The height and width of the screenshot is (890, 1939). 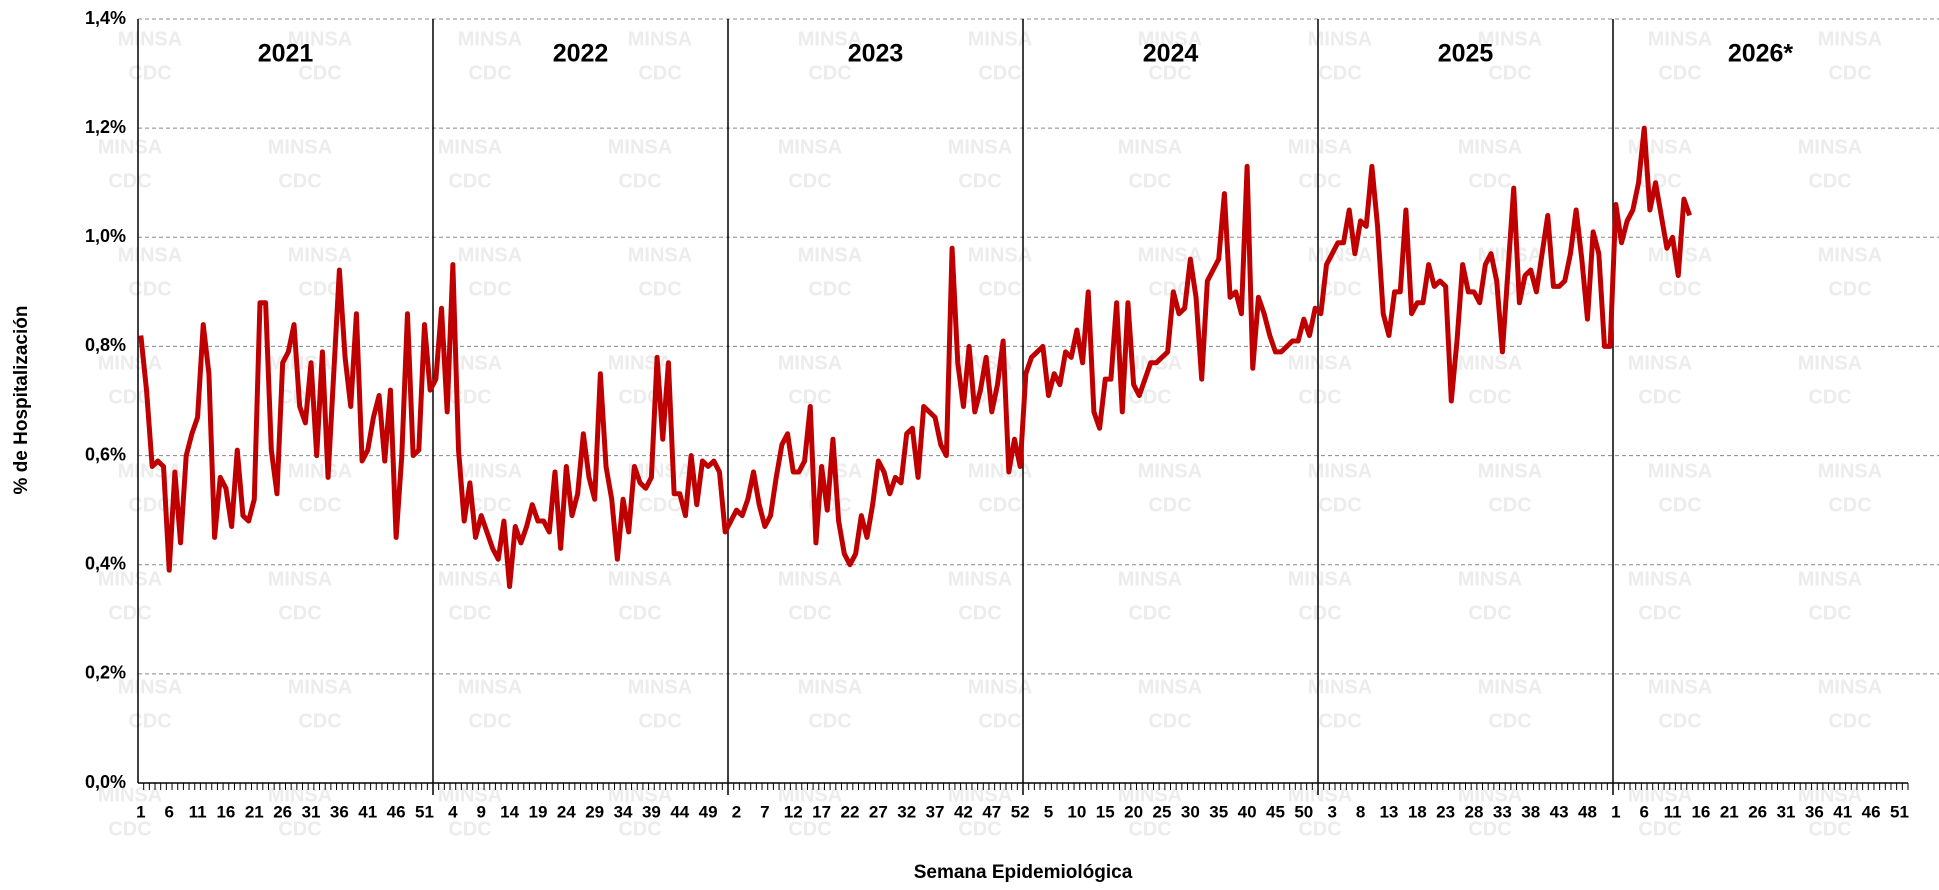 What do you see at coordinates (480, 811) in the screenshot?
I see `x-tick-label: 9` at bounding box center [480, 811].